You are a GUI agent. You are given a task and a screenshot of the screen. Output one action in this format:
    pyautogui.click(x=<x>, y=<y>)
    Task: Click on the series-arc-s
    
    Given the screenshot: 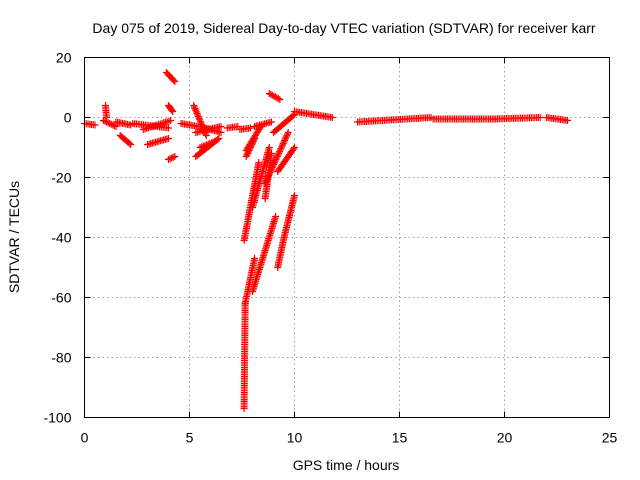 What is the action you would take?
    pyautogui.click(x=245, y=128)
    